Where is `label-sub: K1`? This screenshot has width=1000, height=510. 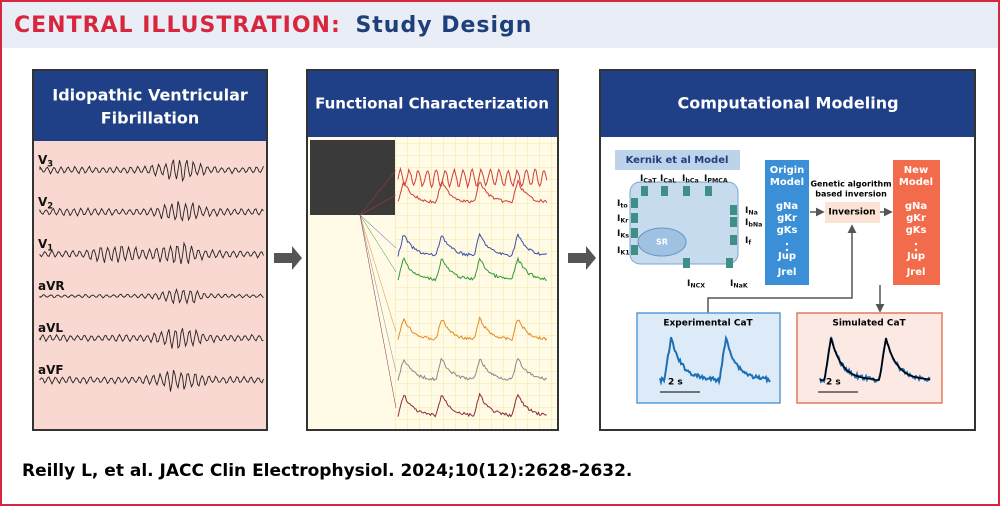
label-sub: K1 is located at coordinates (624, 253).